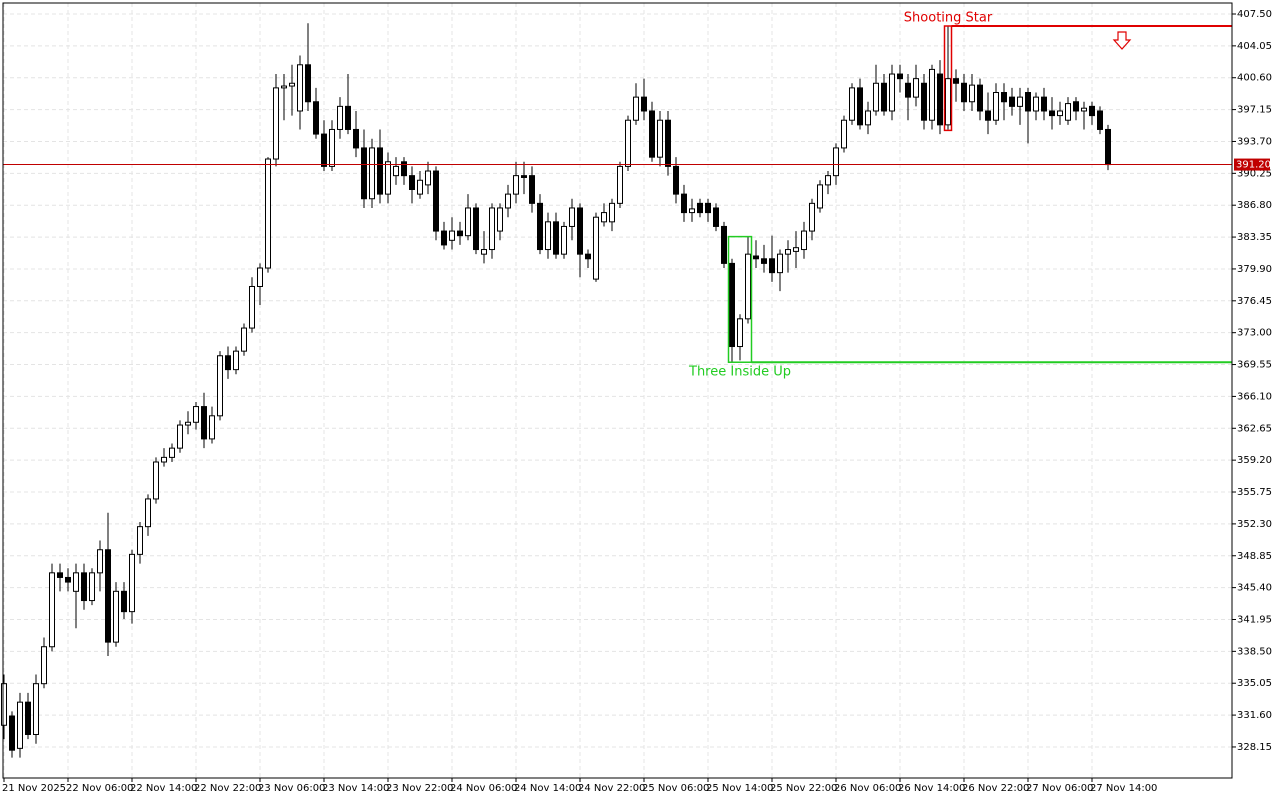 The width and height of the screenshot is (1280, 800). I want to click on y-tick-label: 386.80, so click(1254, 205).